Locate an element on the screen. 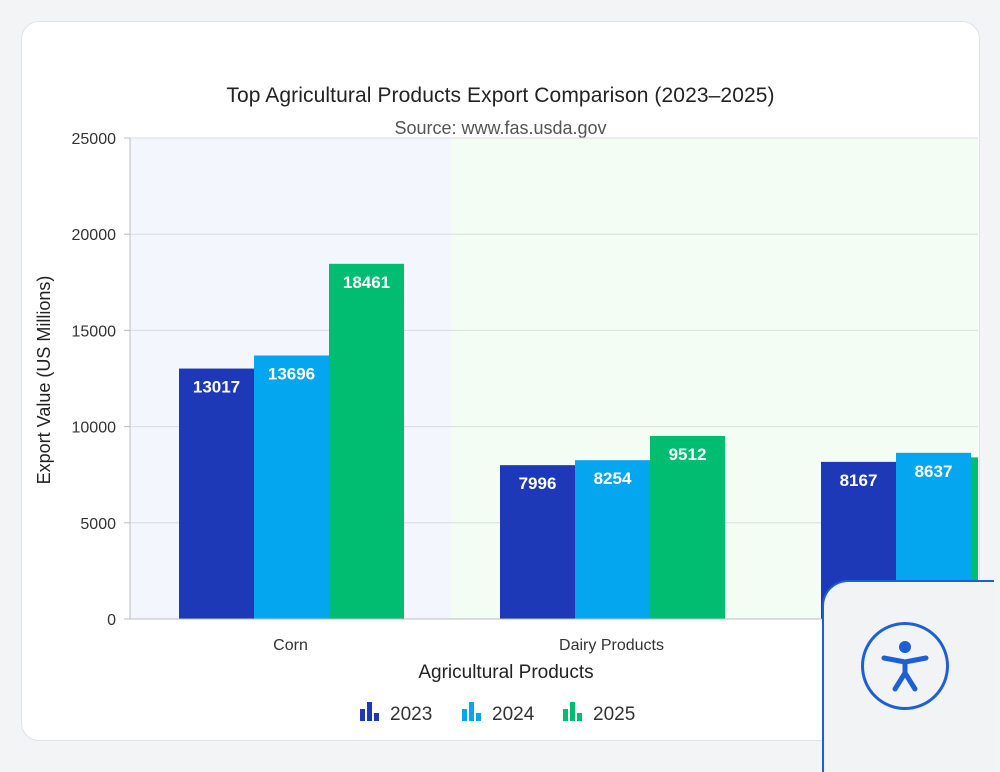 Image resolution: width=1000 pixels, height=772 pixels. legend-item-2024: 2024 is located at coordinates (498, 713).